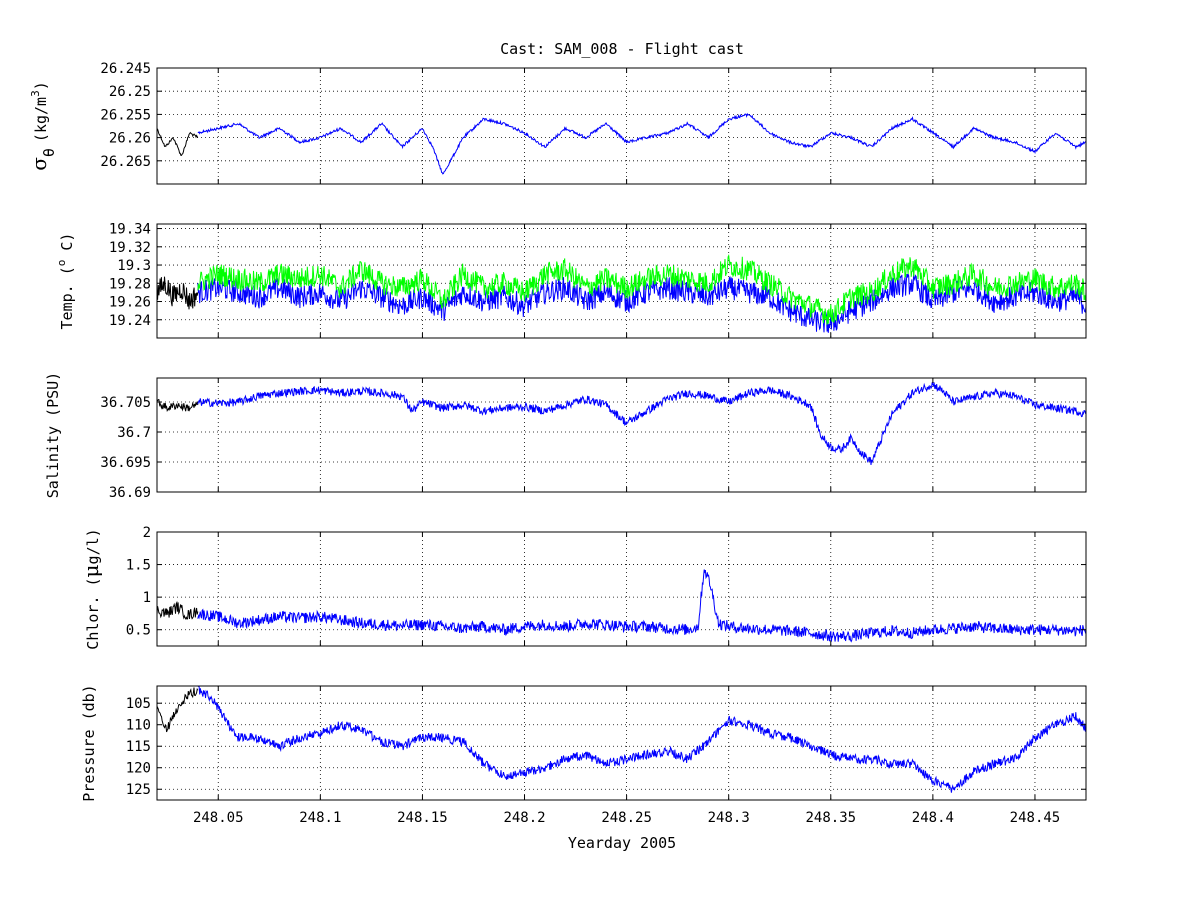 Image resolution: width=1200 pixels, height=900 pixels. What do you see at coordinates (125, 463) in the screenshot?
I see `y-tick-label: 36.695` at bounding box center [125, 463].